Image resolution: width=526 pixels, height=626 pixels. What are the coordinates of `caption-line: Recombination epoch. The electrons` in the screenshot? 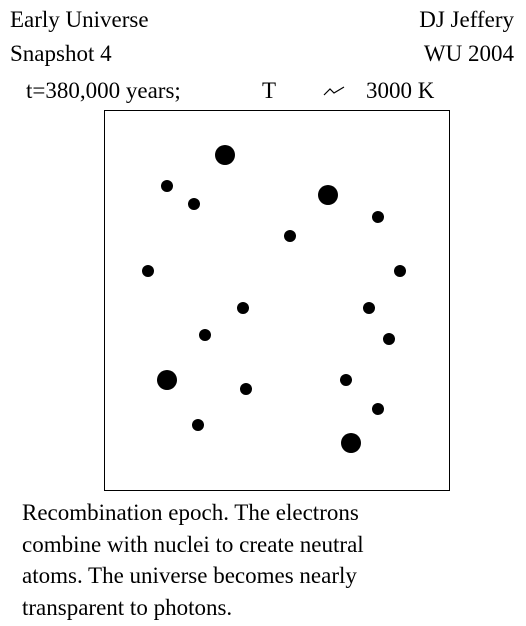 It's located at (190, 512).